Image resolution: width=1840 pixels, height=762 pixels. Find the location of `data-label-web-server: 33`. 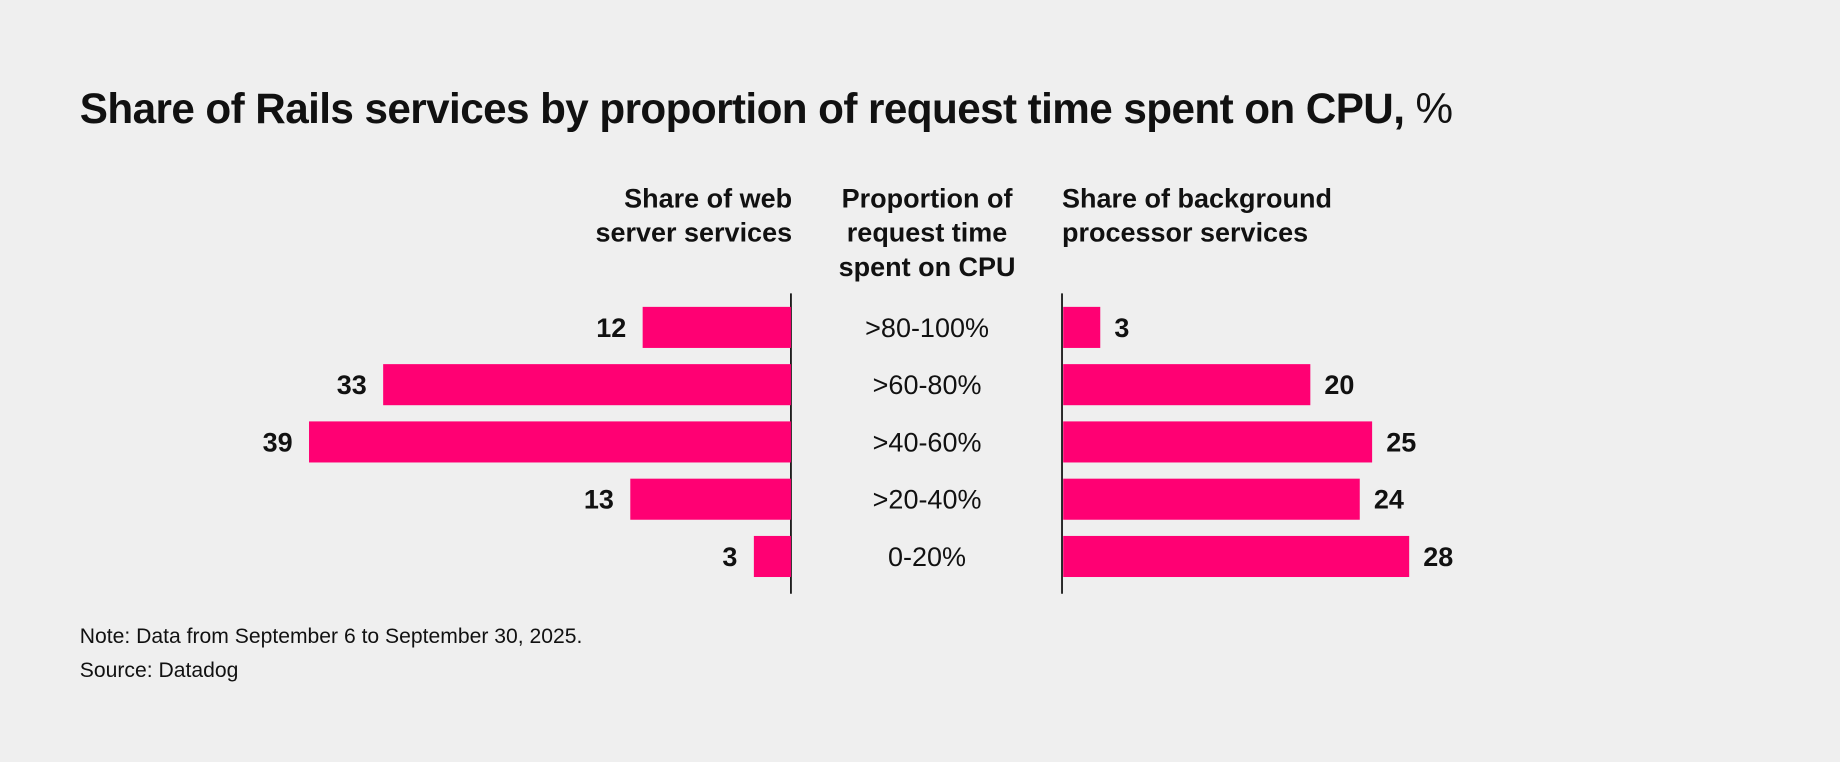

data-label-web-server: 33 is located at coordinates (352, 385).